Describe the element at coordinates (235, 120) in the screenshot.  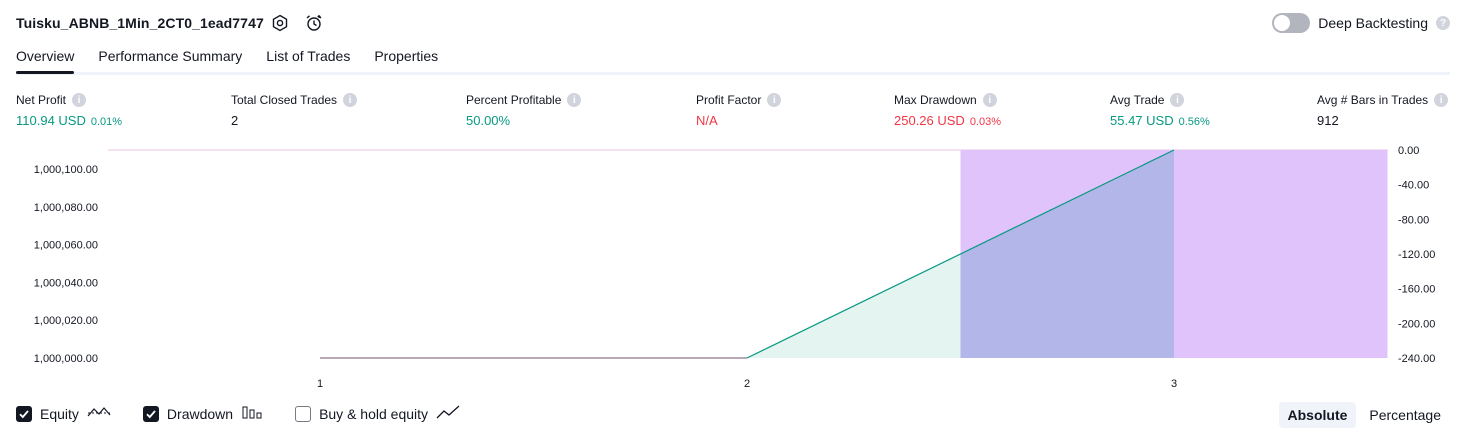
I see `metric-value: 2` at that location.